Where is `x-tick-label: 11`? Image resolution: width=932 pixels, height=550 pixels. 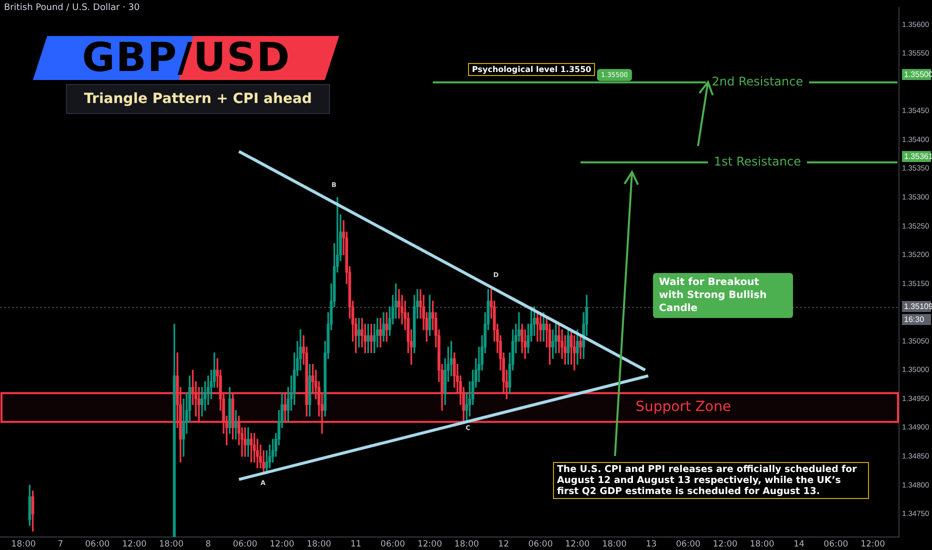 x-tick-label: 11 is located at coordinates (356, 544).